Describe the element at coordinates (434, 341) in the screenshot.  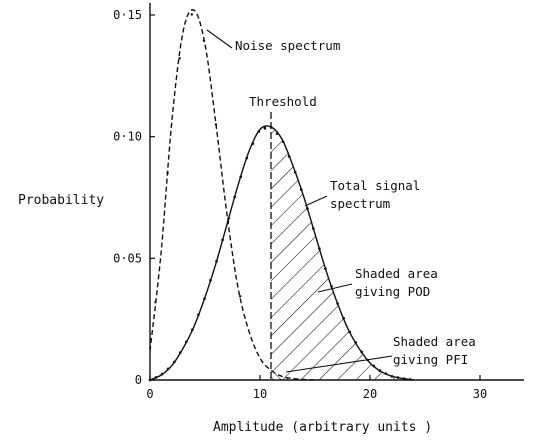
I see `annotation-pfi-line1: Shaded area` at that location.